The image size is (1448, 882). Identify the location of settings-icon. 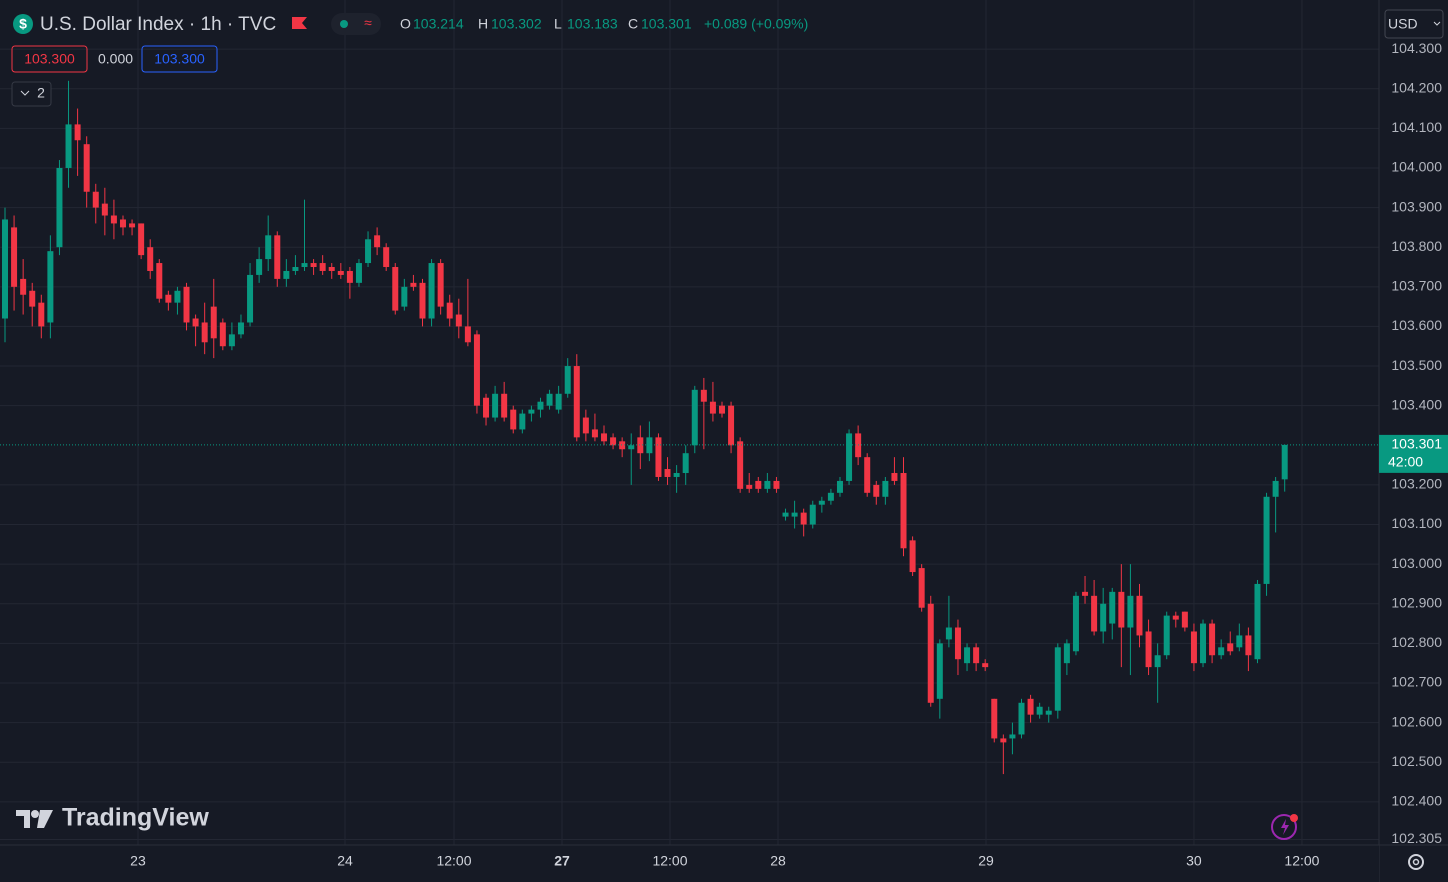
(1416, 862).